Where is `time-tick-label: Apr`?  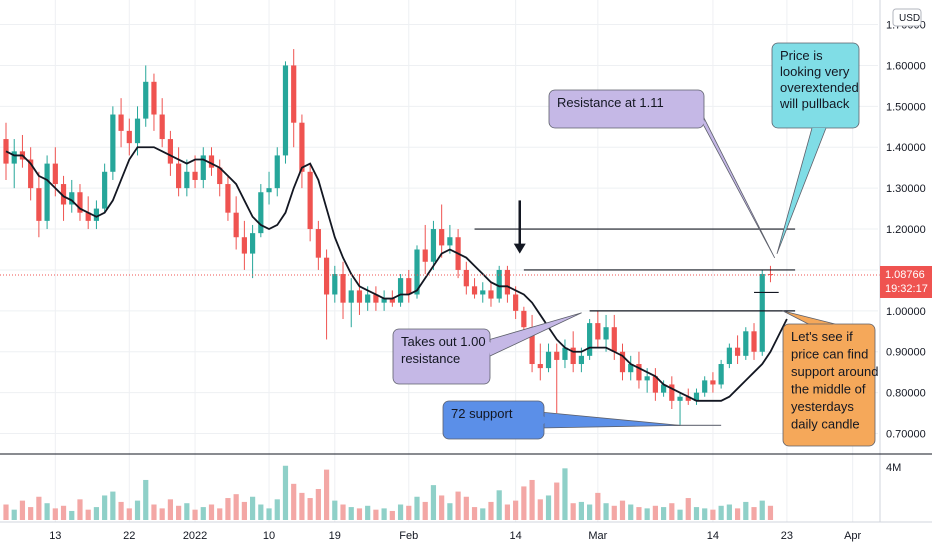
time-tick-label: Apr is located at coordinates (852, 536).